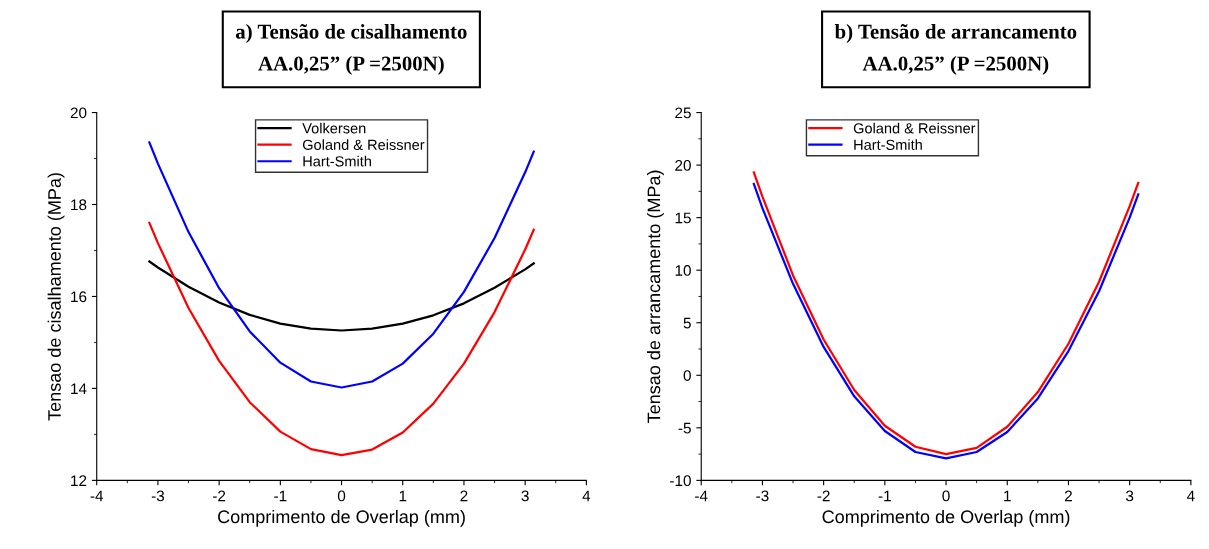 This screenshot has height=549, width=1209. Describe the element at coordinates (683, 270) in the screenshot. I see `y-tick-label: 10` at that location.